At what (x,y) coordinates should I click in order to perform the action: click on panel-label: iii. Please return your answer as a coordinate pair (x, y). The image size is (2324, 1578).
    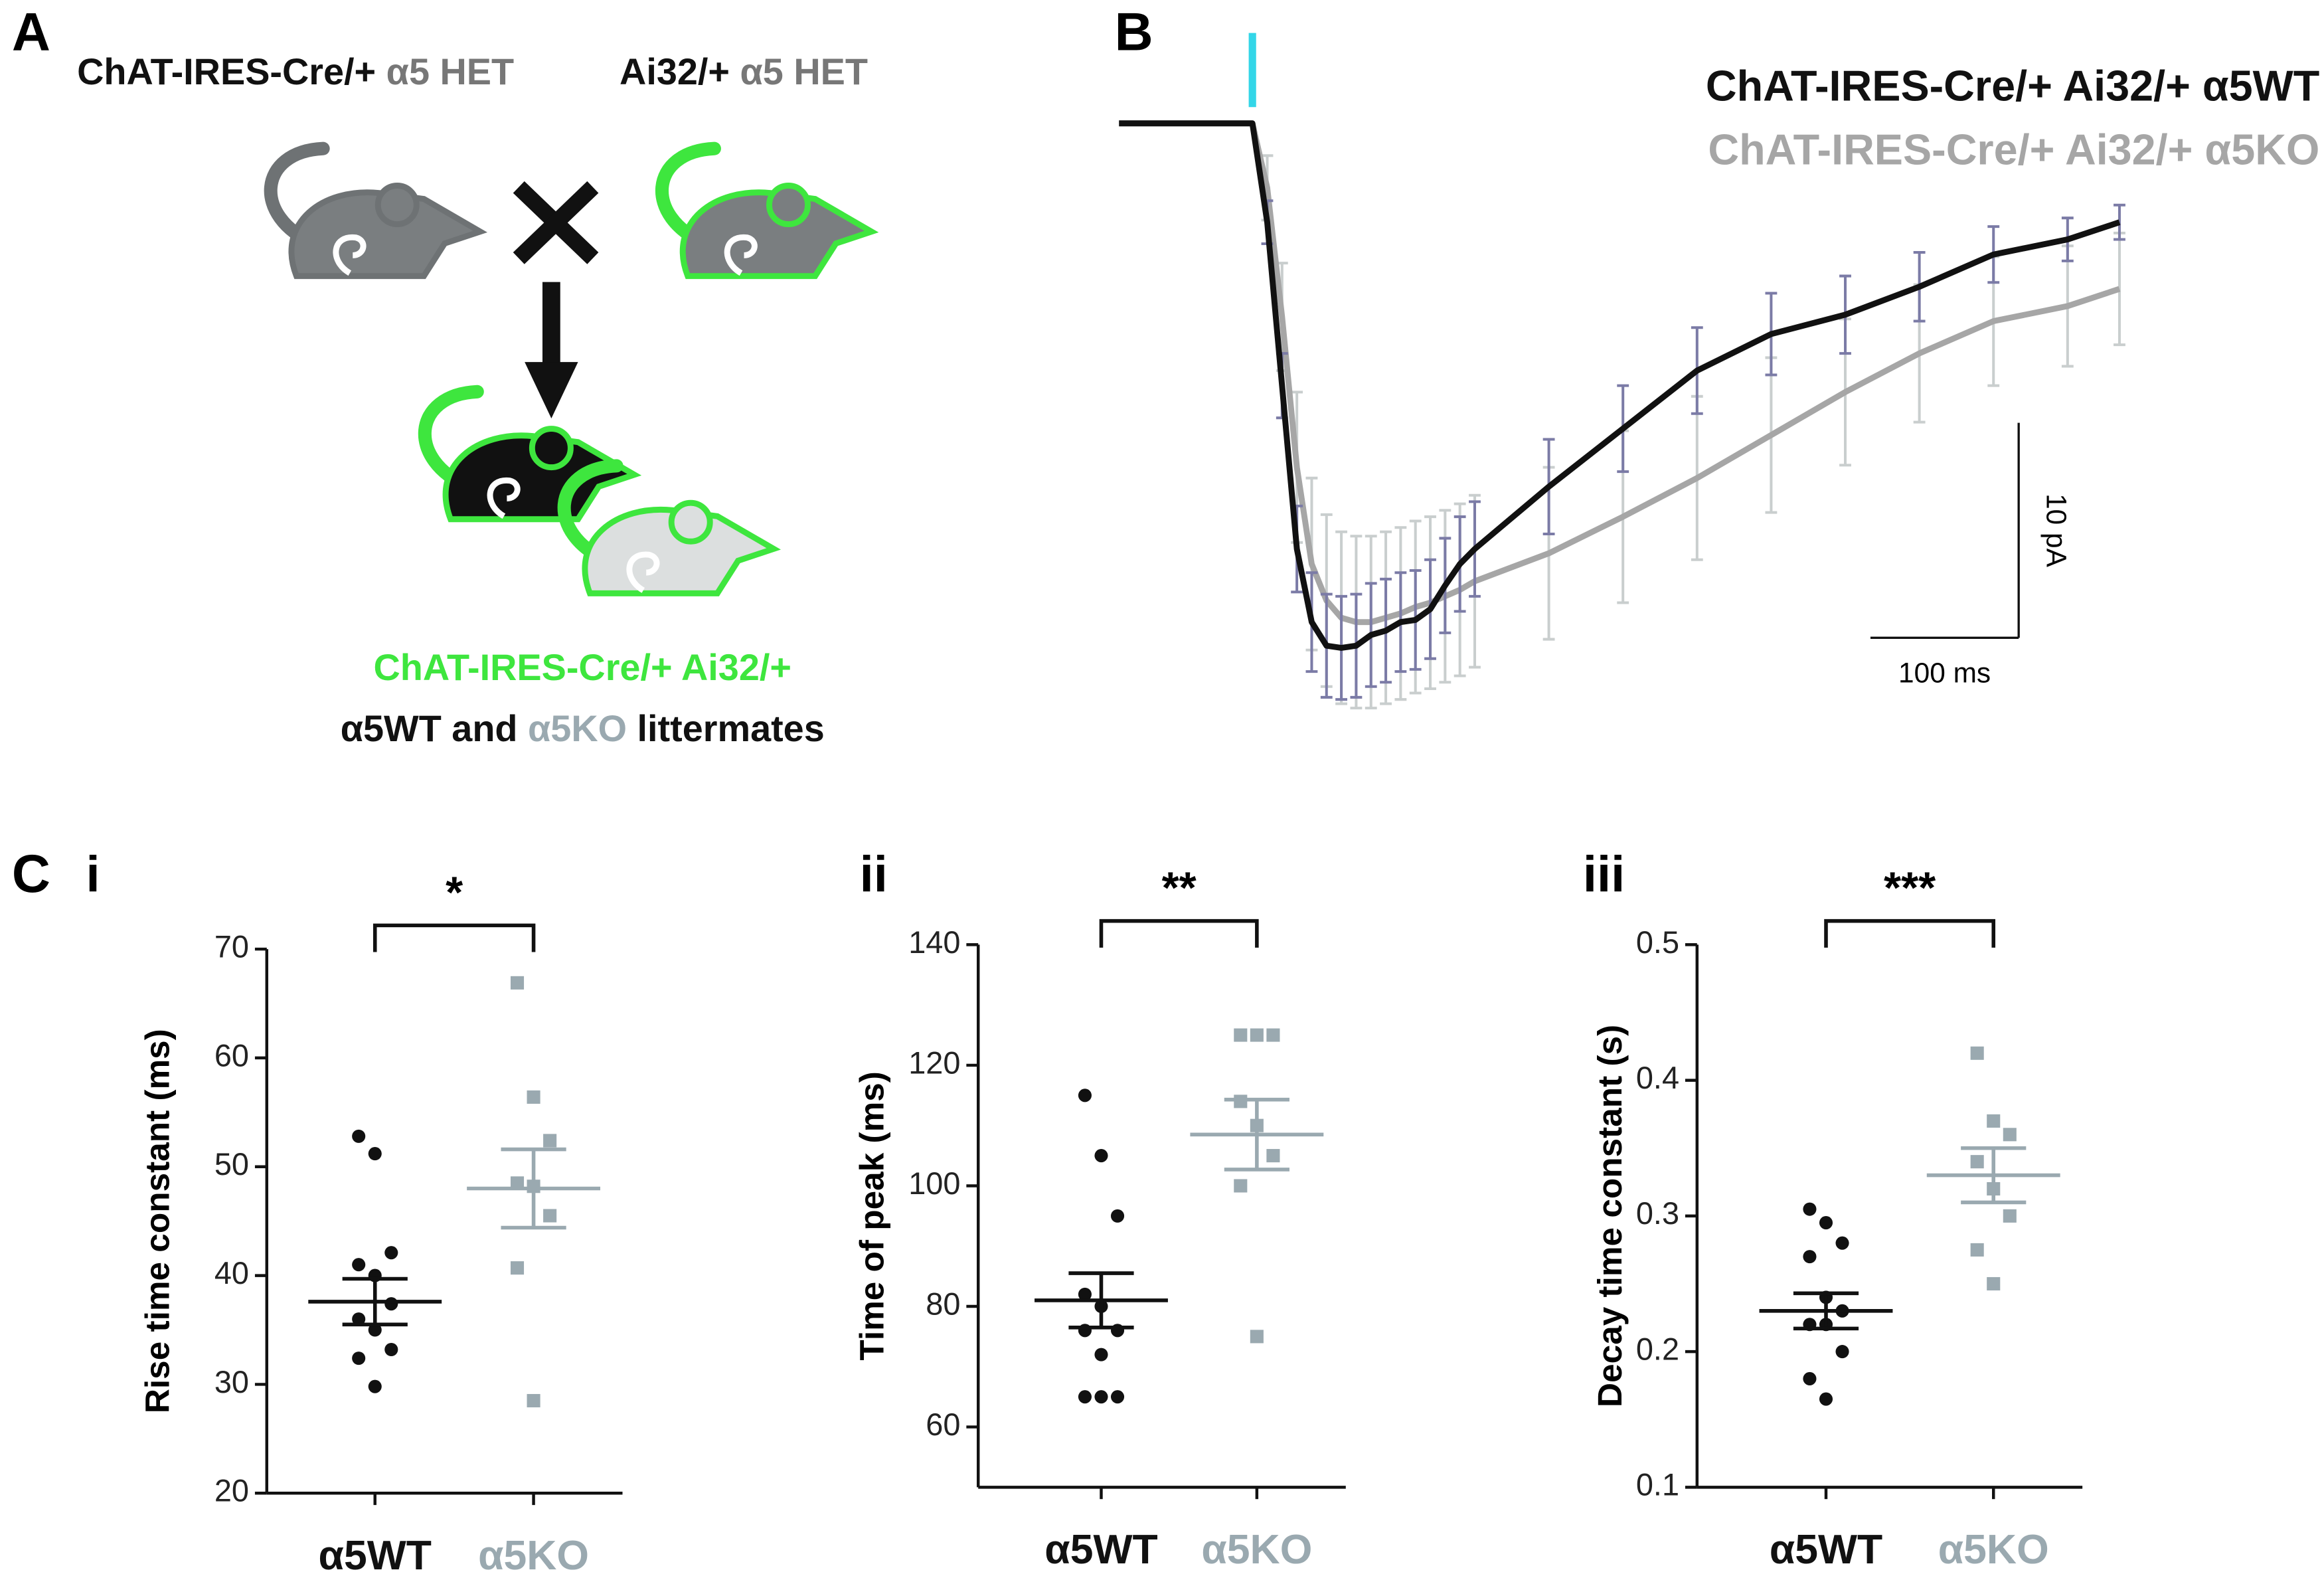
    Looking at the image, I should click on (1604, 874).